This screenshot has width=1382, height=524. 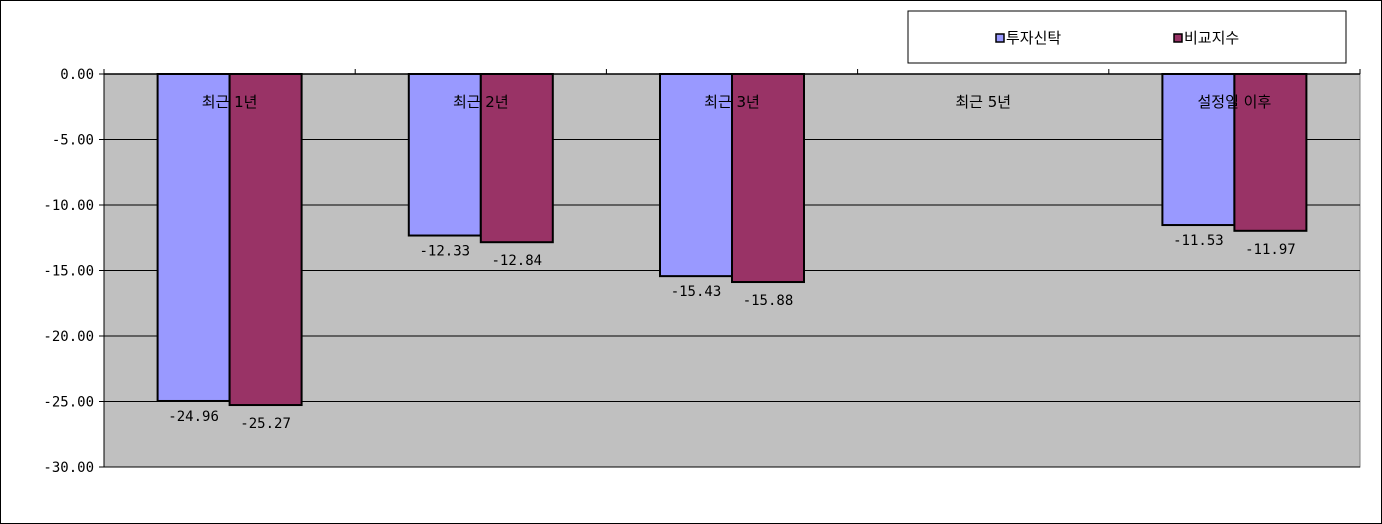 What do you see at coordinates (1211, 38) in the screenshot?
I see `legend-entry: 비교지수` at bounding box center [1211, 38].